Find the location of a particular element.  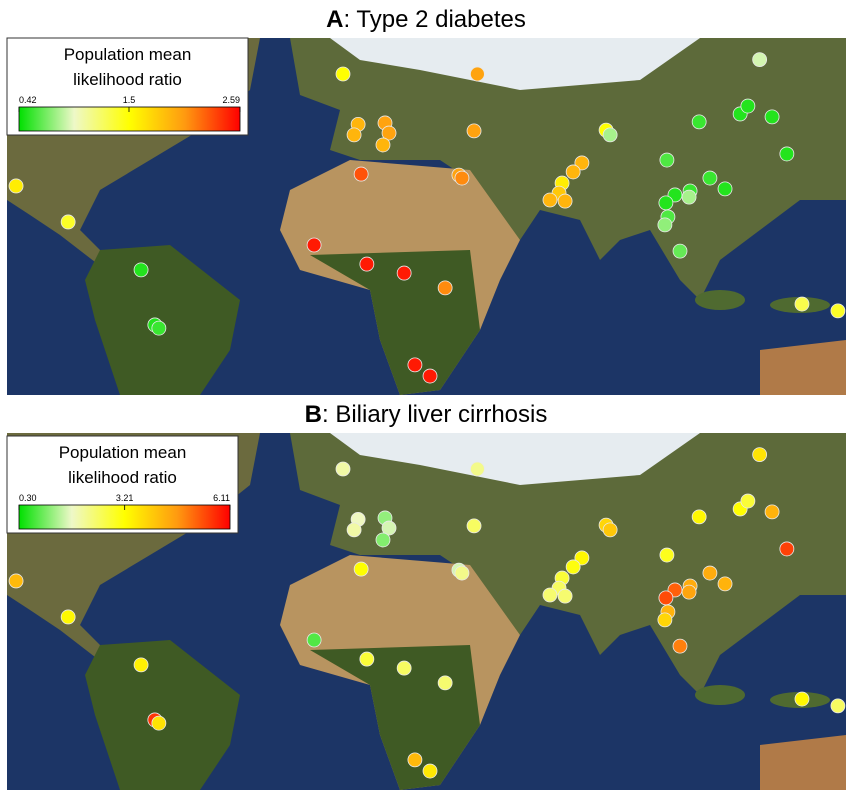

panel-label: B is located at coordinates (313, 414).